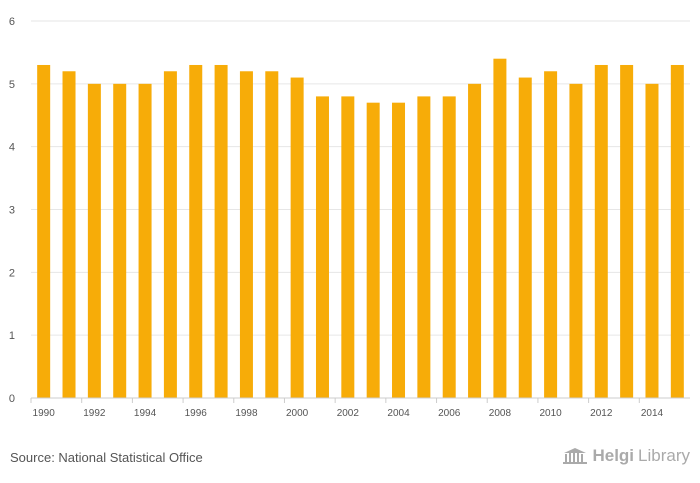  I want to click on bar-1997, so click(221, 231).